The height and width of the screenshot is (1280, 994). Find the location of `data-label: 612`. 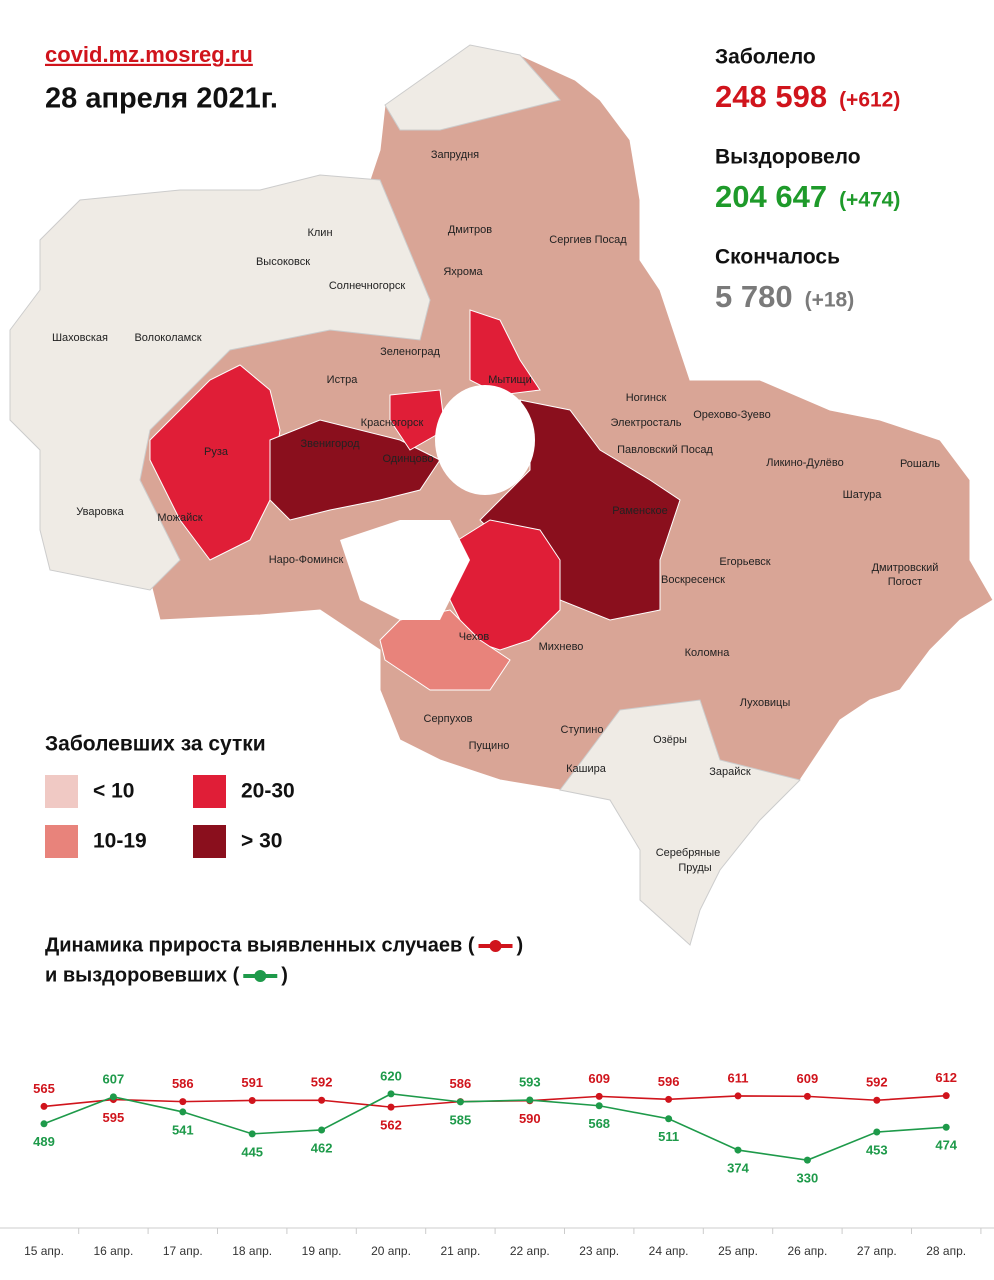

data-label: 612 is located at coordinates (946, 1077).